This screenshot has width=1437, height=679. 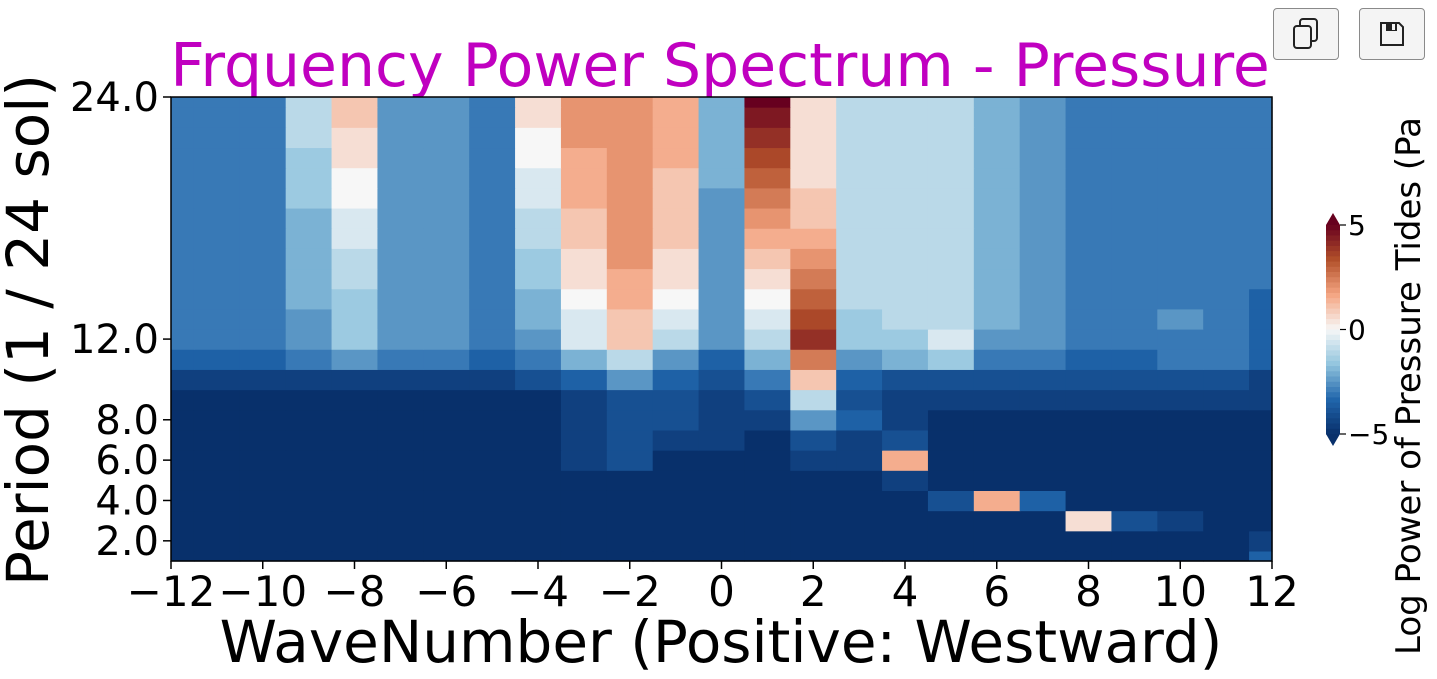 What do you see at coordinates (1306, 34) in the screenshot?
I see `copy-button` at bounding box center [1306, 34].